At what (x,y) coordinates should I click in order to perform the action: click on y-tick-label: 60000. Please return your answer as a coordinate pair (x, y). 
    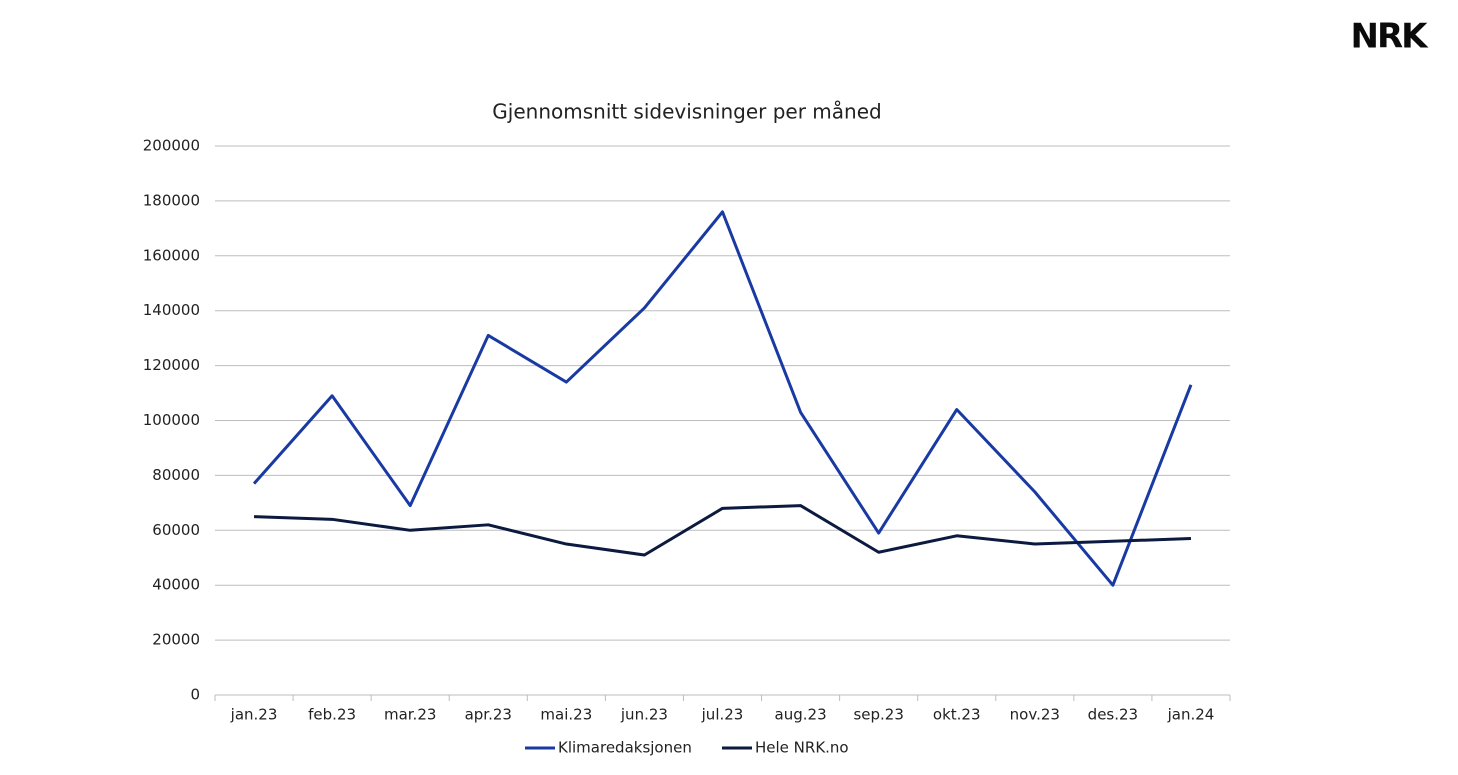
    Looking at the image, I should click on (176, 530).